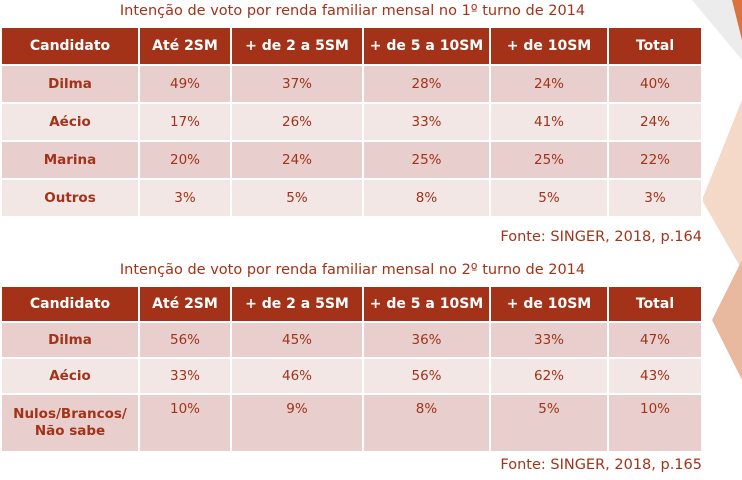 The width and height of the screenshot is (742, 480). Describe the element at coordinates (298, 377) in the screenshot. I see `value-cell: 46%` at that location.